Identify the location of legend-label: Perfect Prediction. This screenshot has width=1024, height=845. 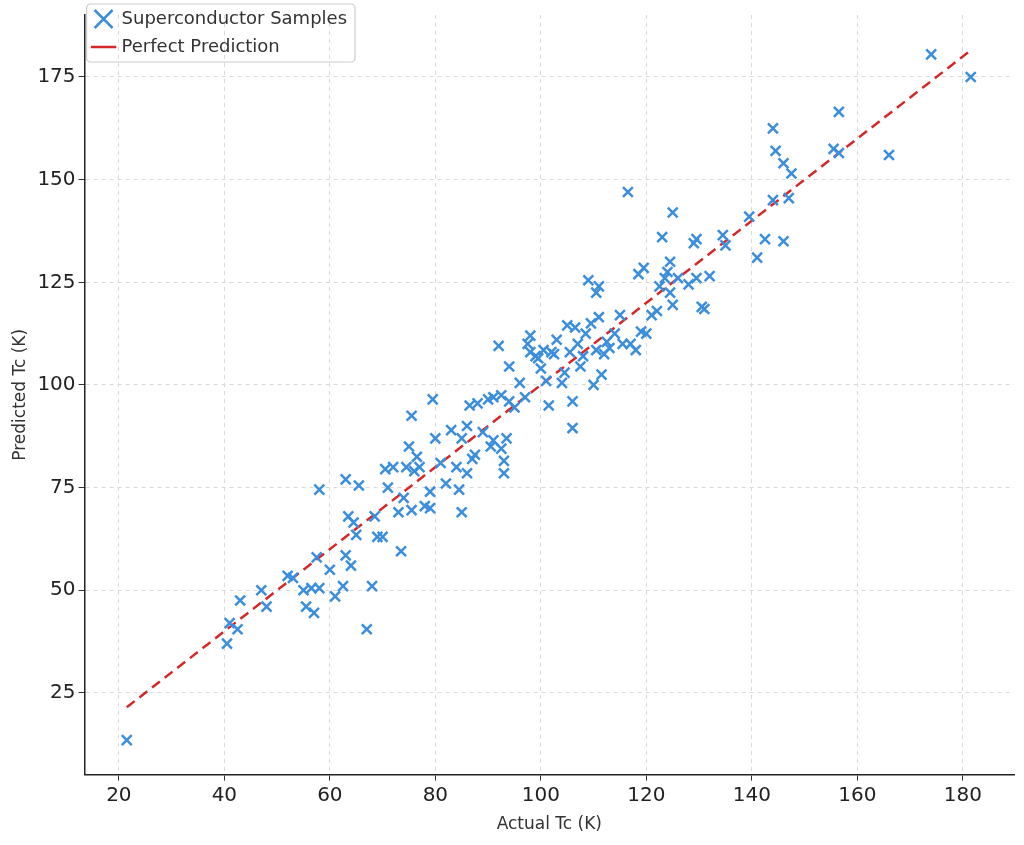
(200, 45).